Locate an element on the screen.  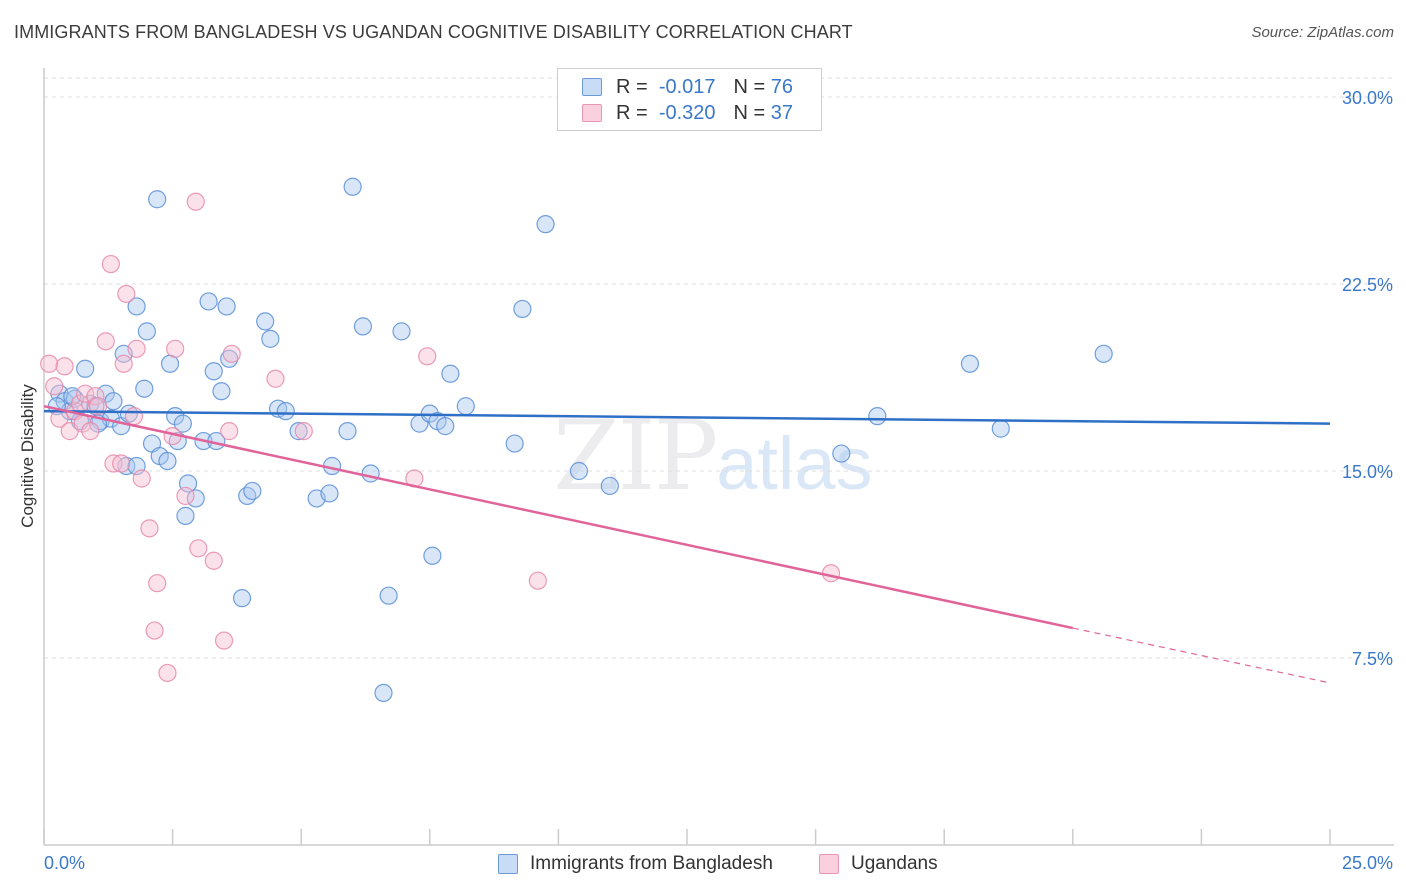
stats-legend-row-bangladesh: R = -0.017 N = 76 is located at coordinates (687, 87).